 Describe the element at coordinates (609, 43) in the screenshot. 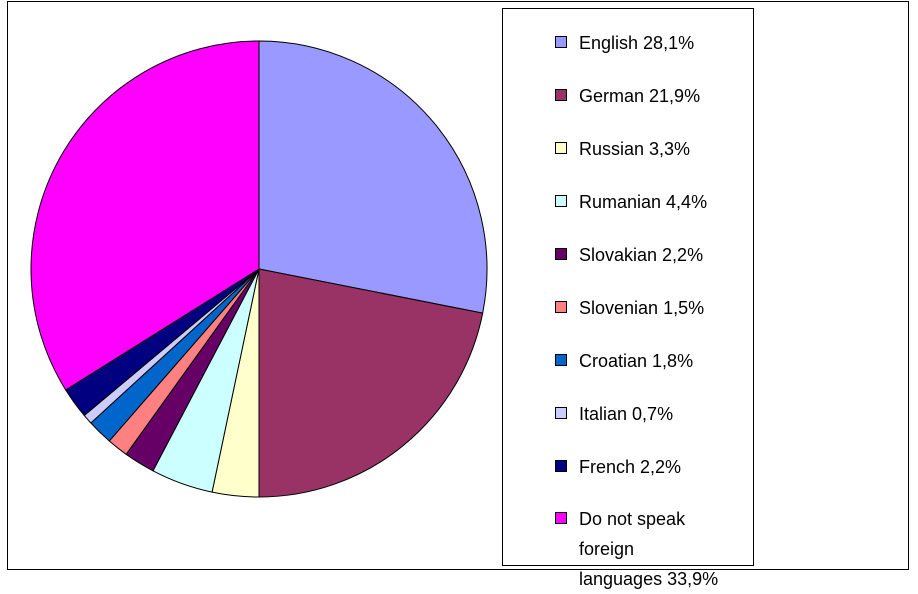

I see `legend-label: English` at that location.